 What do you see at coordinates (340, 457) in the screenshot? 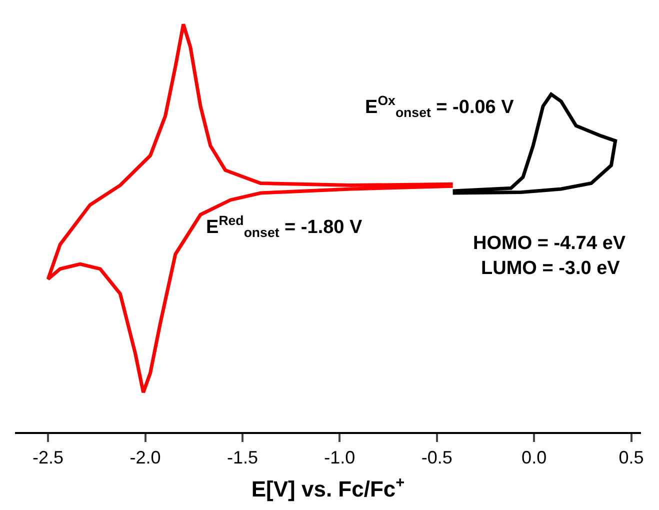
I see `x-tick-label: -1.0` at bounding box center [340, 457].